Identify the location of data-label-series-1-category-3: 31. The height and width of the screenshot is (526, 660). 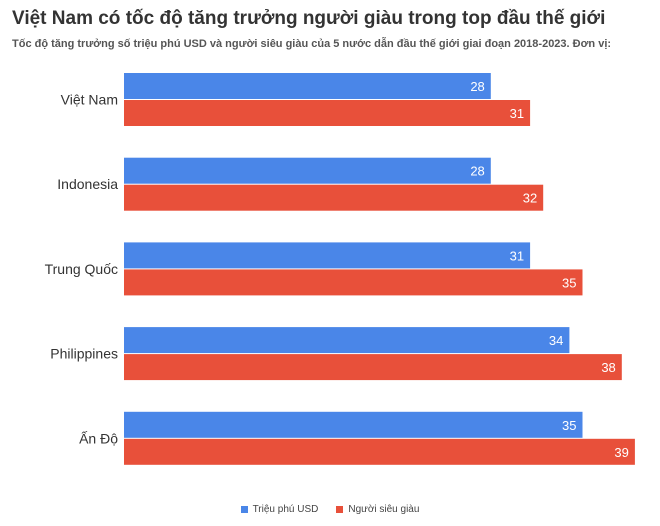
(517, 255).